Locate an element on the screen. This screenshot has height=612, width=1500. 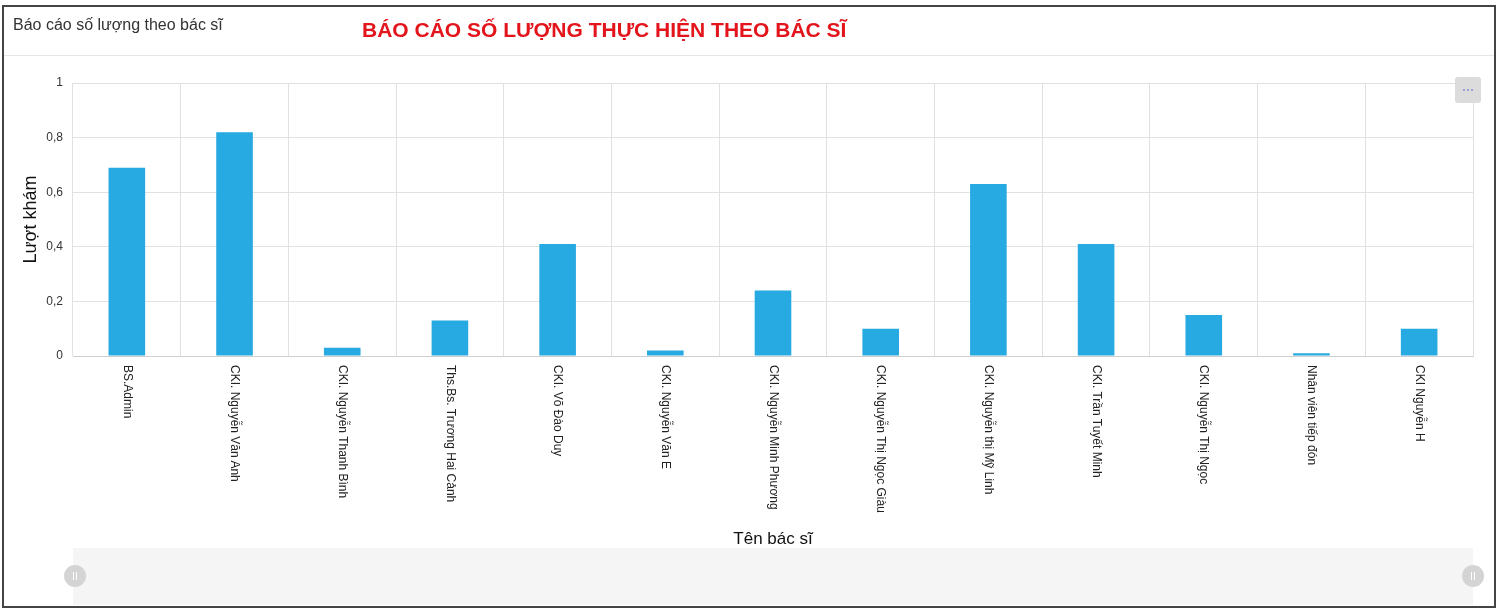
y-tick-label: 0,2 is located at coordinates (55, 300).